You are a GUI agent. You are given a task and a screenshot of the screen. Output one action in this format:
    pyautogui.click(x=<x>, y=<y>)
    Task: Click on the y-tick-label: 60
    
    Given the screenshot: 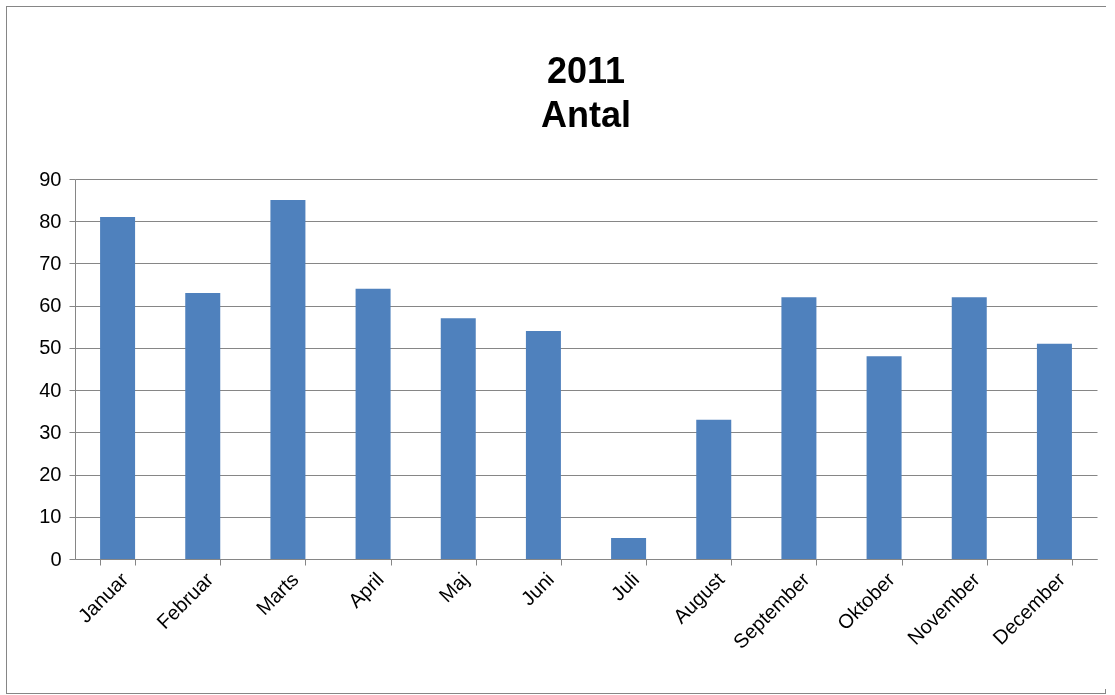 What is the action you would take?
    pyautogui.click(x=50, y=305)
    